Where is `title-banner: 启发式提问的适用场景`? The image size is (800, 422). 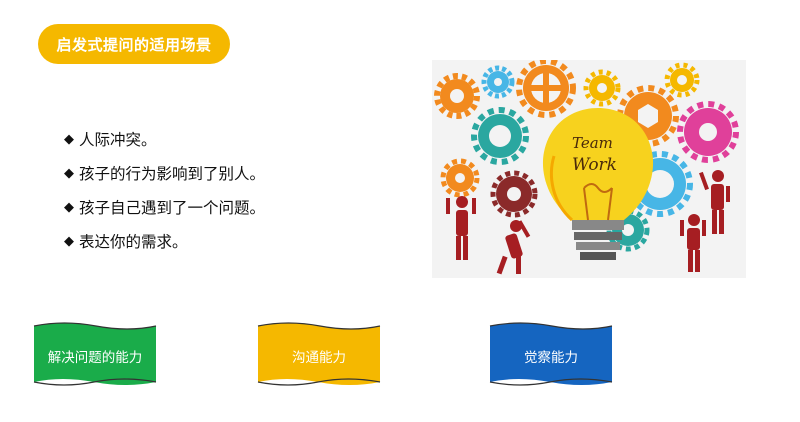
title-banner: 启发式提问的适用场景 is located at coordinates (134, 44).